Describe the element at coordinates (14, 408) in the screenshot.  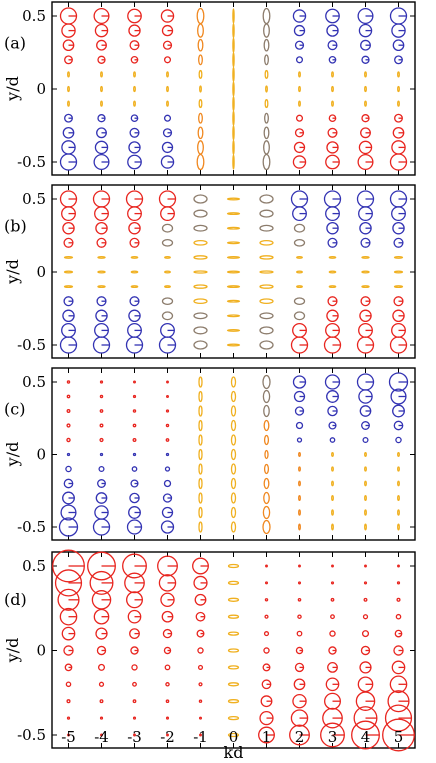
I see `panel-label: (c)` at that location.